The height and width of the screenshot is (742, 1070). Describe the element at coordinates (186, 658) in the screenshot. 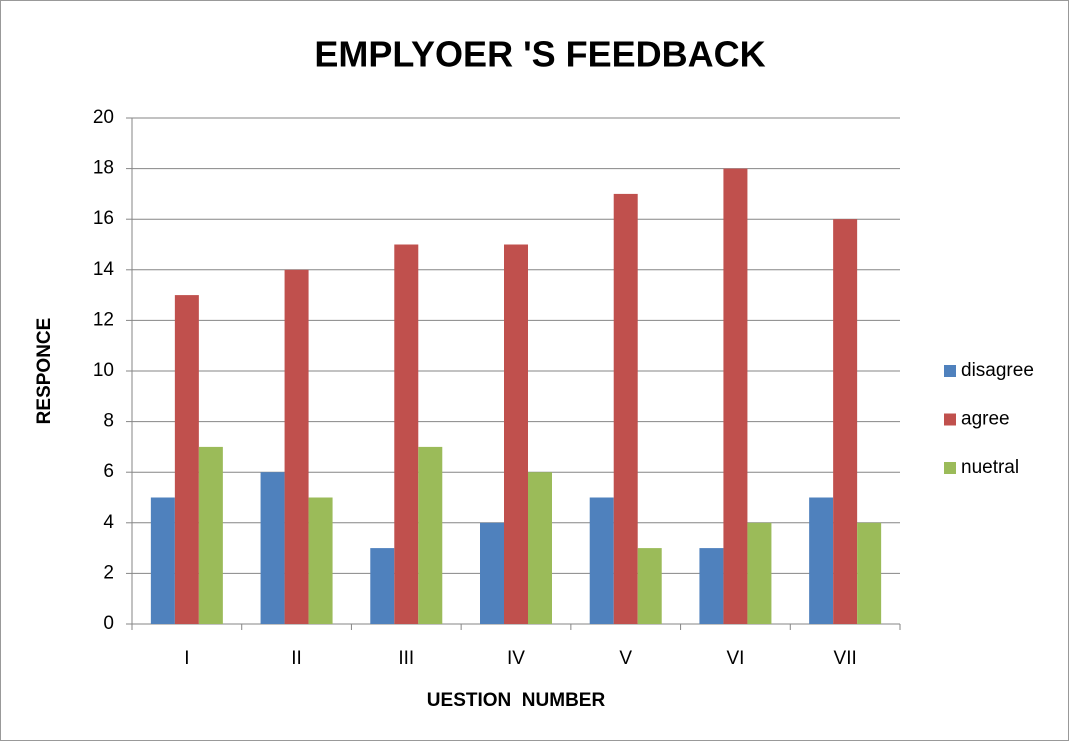

I see `x-tick-label: I` at that location.